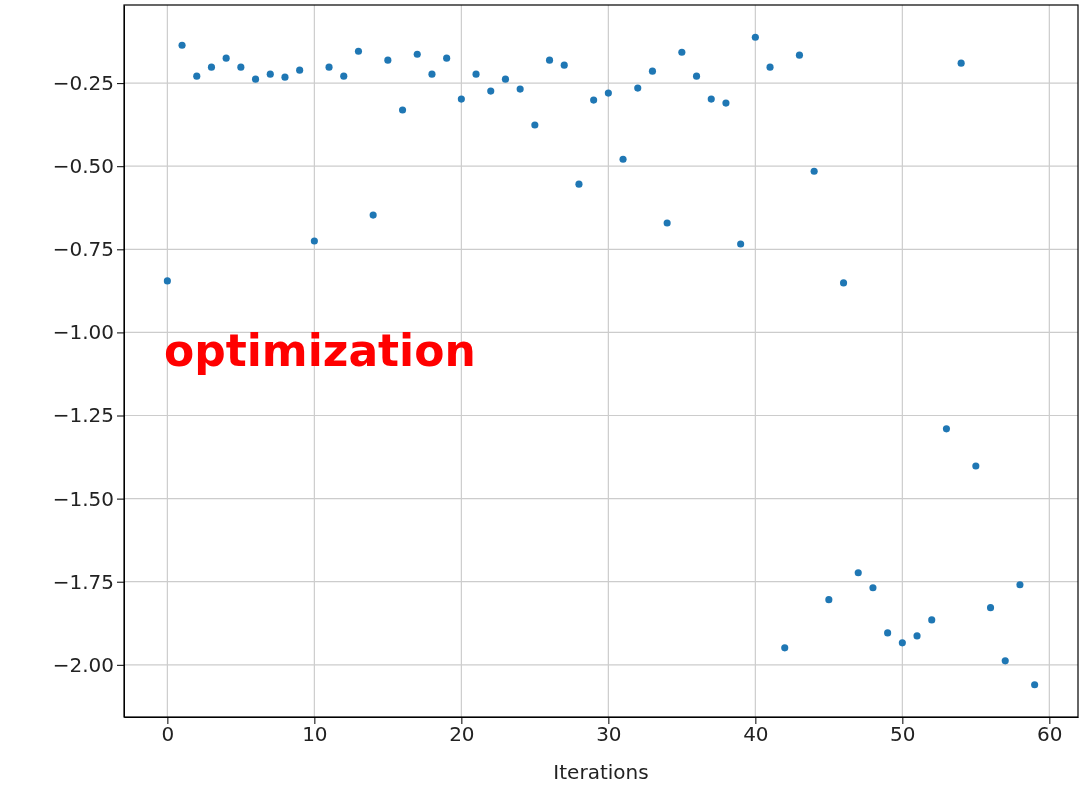 The image size is (1087, 787). Describe the element at coordinates (462, 734) in the screenshot. I see `x-tick-label: 20` at that location.